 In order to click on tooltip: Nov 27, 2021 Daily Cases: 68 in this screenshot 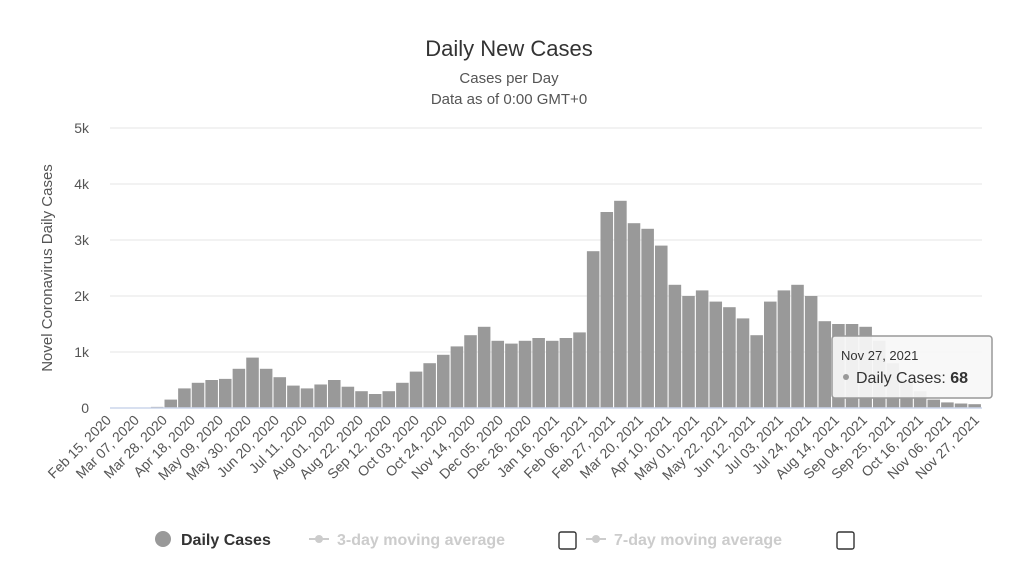, I will do `click(912, 367)`.